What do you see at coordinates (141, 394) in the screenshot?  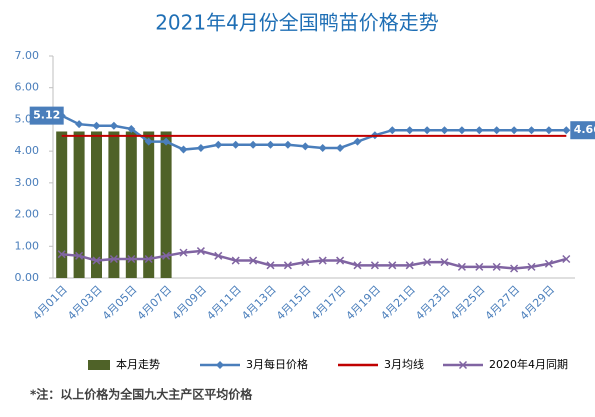 I see `footnote: *注：以上价格为全国九大主产区平均价格` at bounding box center [141, 394].